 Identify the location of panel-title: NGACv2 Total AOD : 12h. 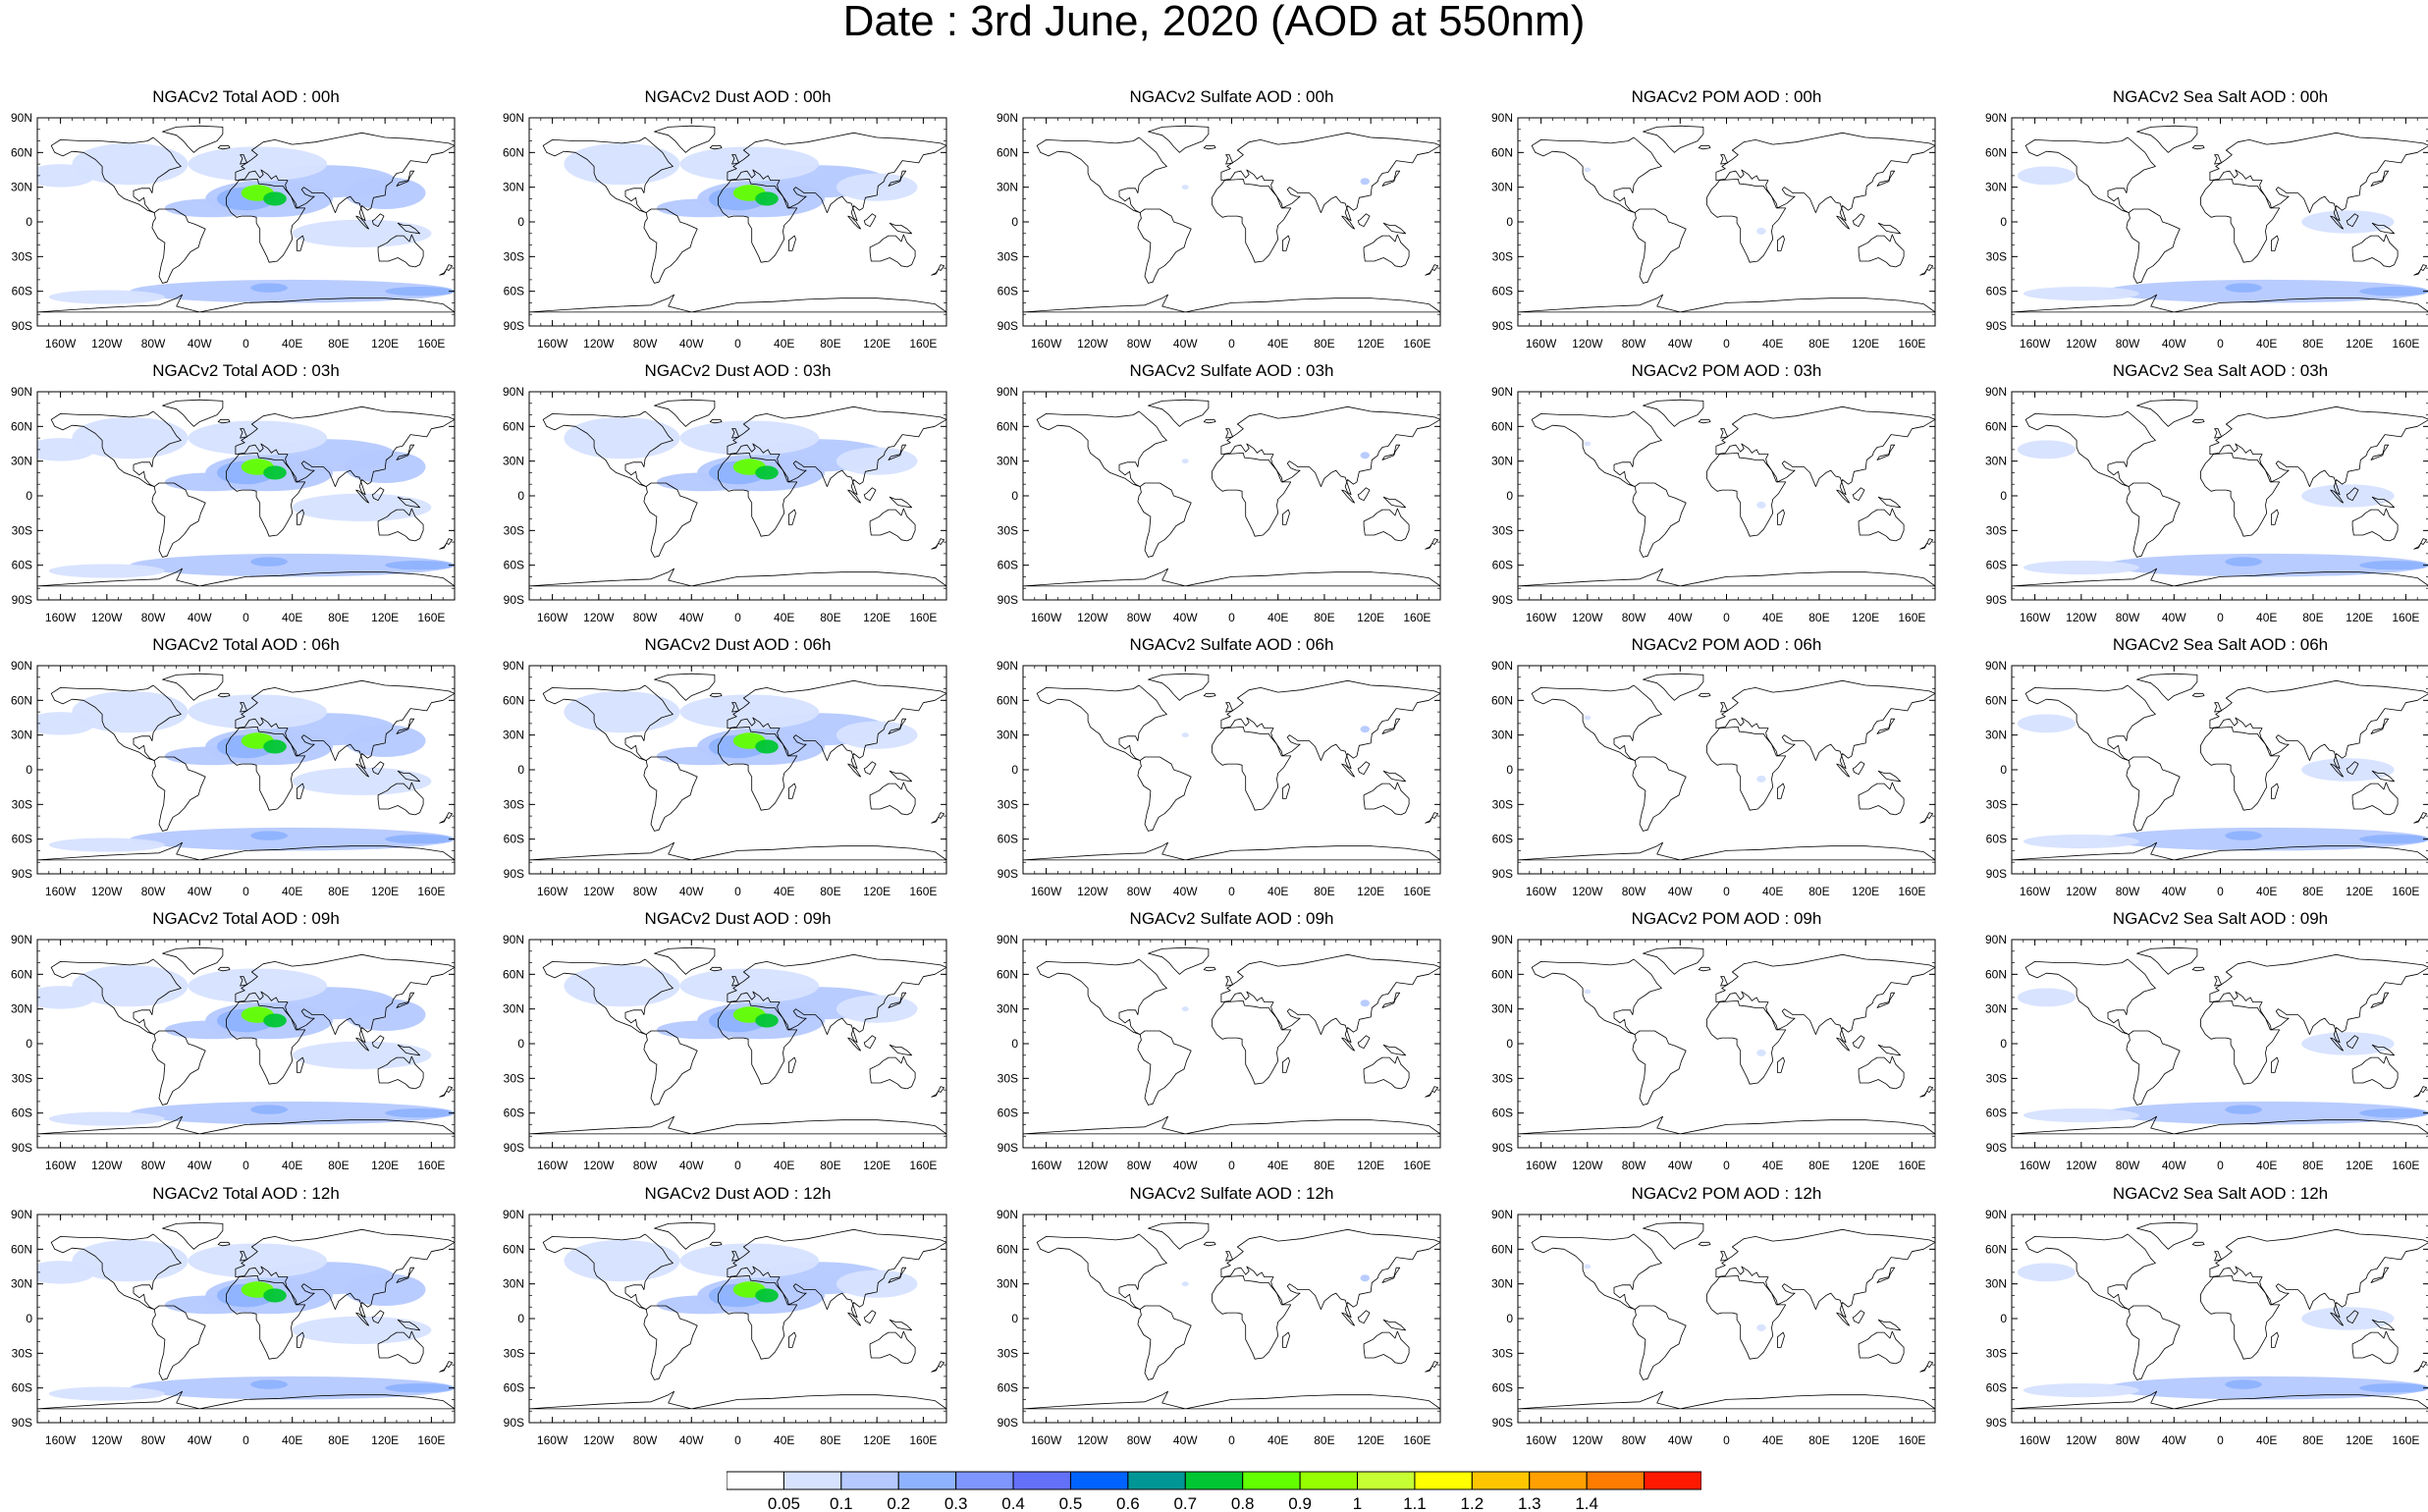
(246, 1193).